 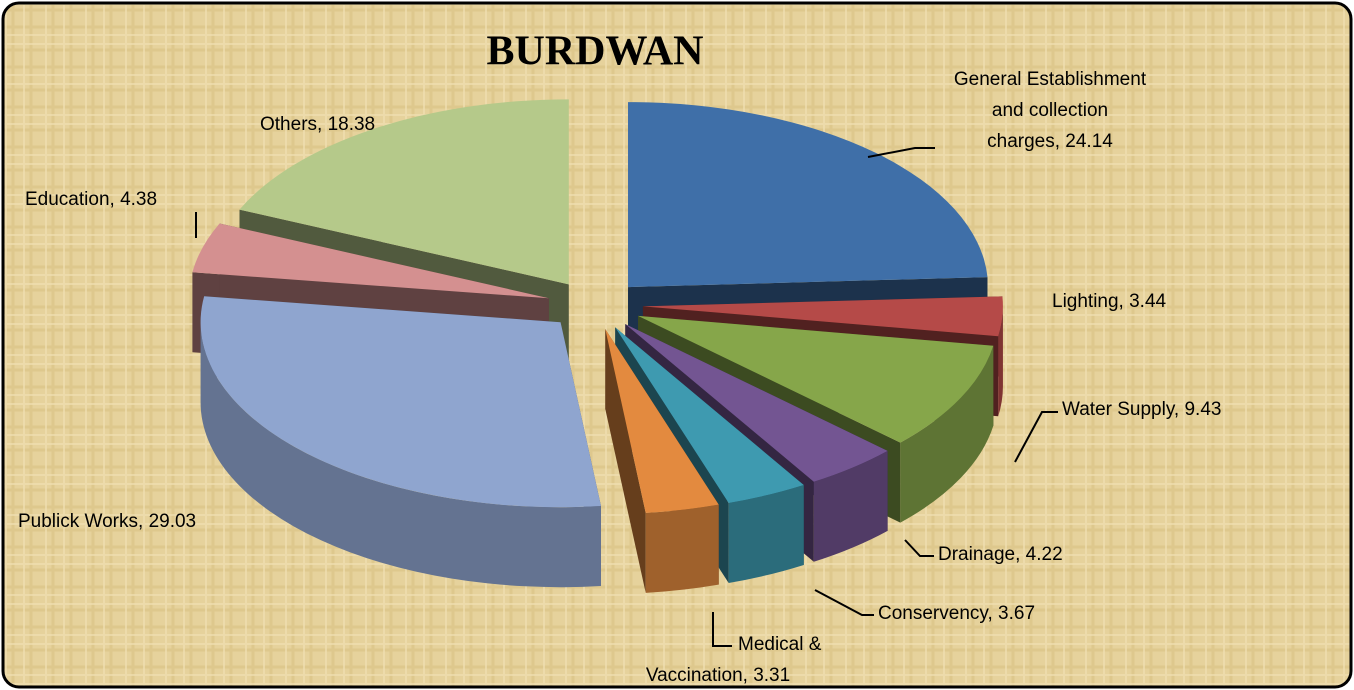 What do you see at coordinates (594, 52) in the screenshot?
I see `chart-title: BURDWAN` at bounding box center [594, 52].